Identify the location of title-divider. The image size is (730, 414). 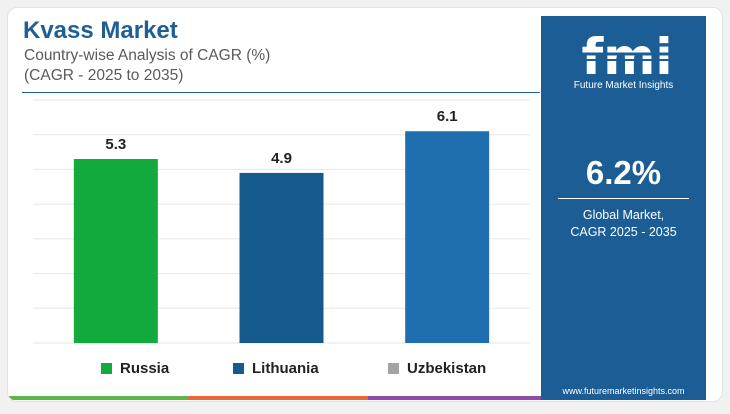
(281, 92).